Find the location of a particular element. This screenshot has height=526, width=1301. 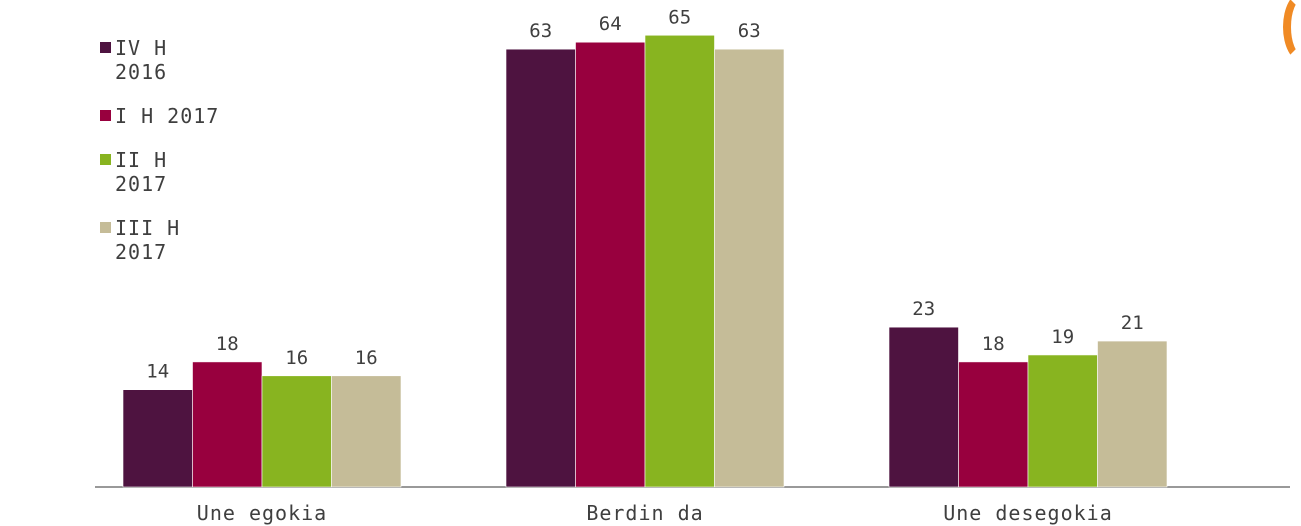

legend: IV H 2016 I H 2017 II H 2017 III H 2017 is located at coordinates (180, 160).